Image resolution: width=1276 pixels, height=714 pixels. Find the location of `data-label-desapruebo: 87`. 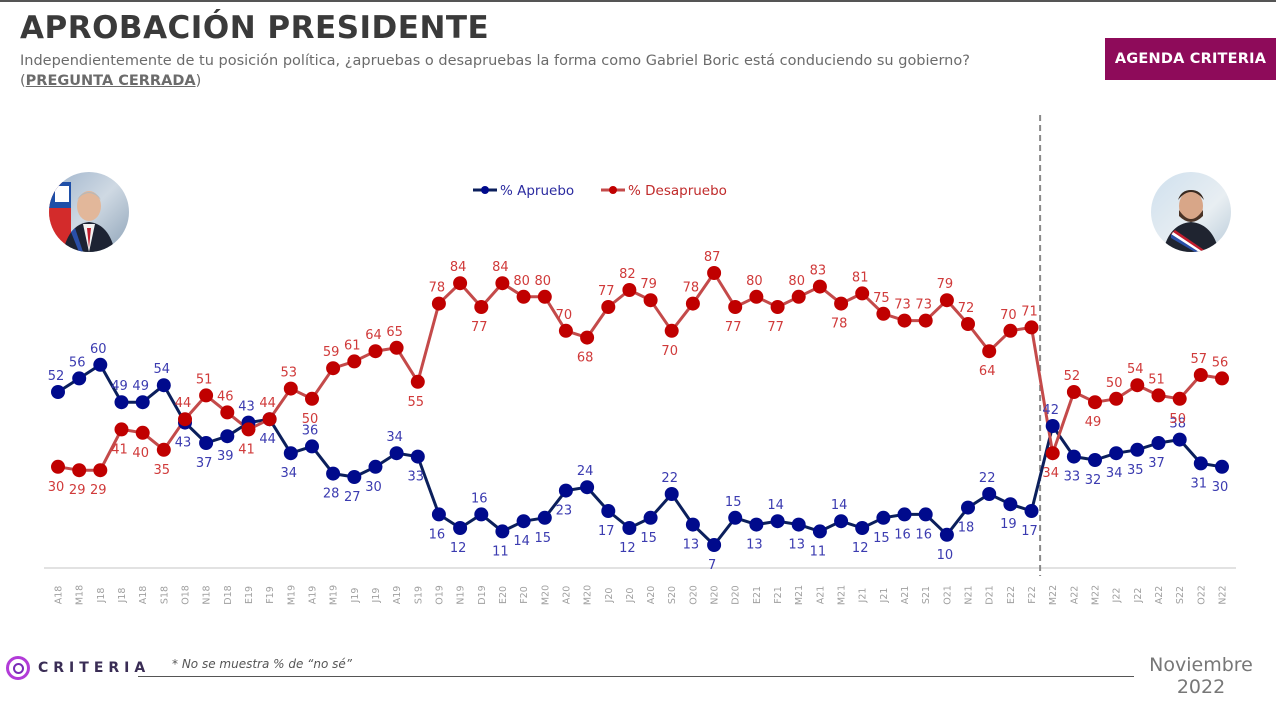

data-label-desapruebo: 87 is located at coordinates (712, 257).